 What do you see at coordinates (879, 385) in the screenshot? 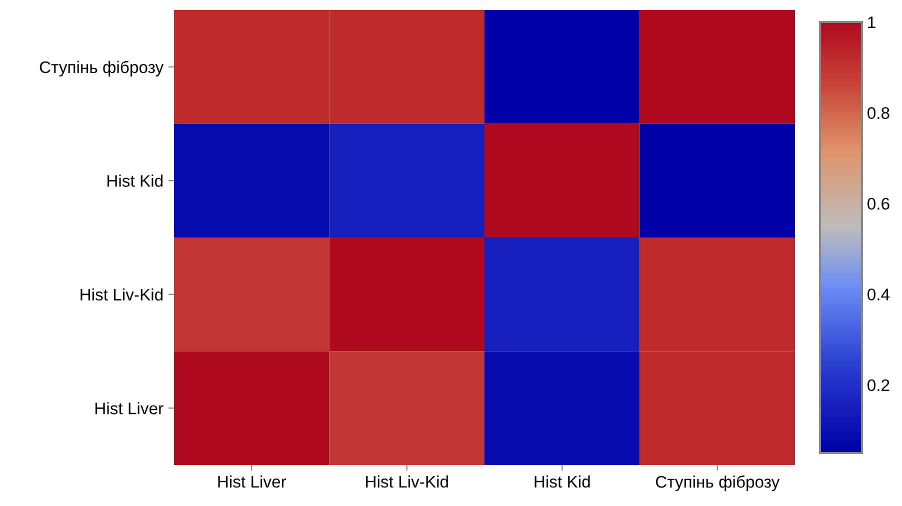
I see `color-bar-label: 0.2` at bounding box center [879, 385].